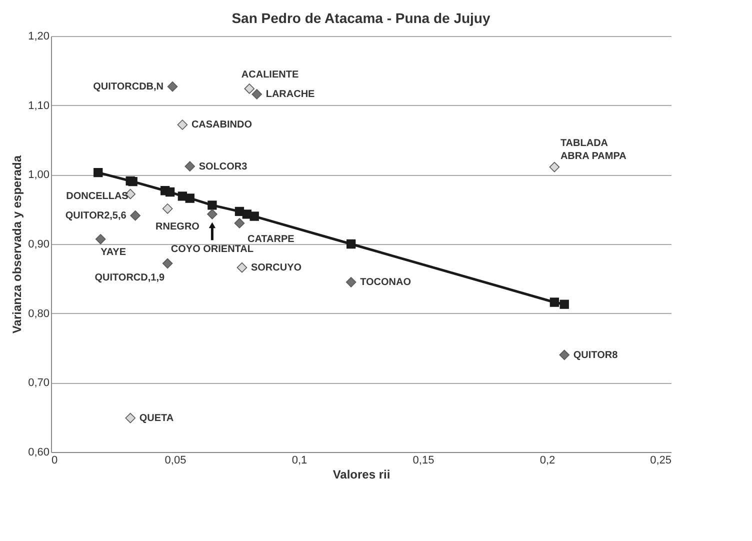  I want to click on x-axis-title: Valores rii, so click(361, 475).